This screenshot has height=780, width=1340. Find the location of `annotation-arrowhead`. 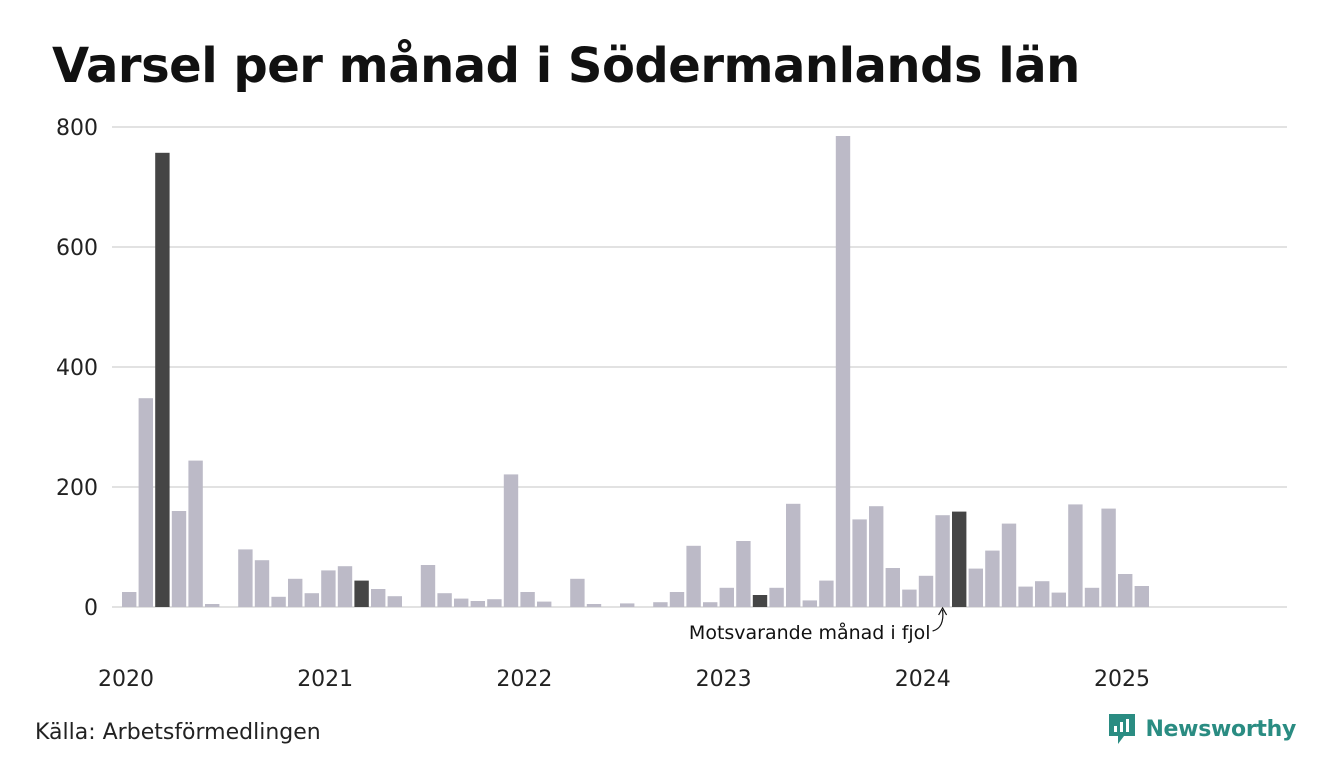

annotation-arrowhead is located at coordinates (943, 611).